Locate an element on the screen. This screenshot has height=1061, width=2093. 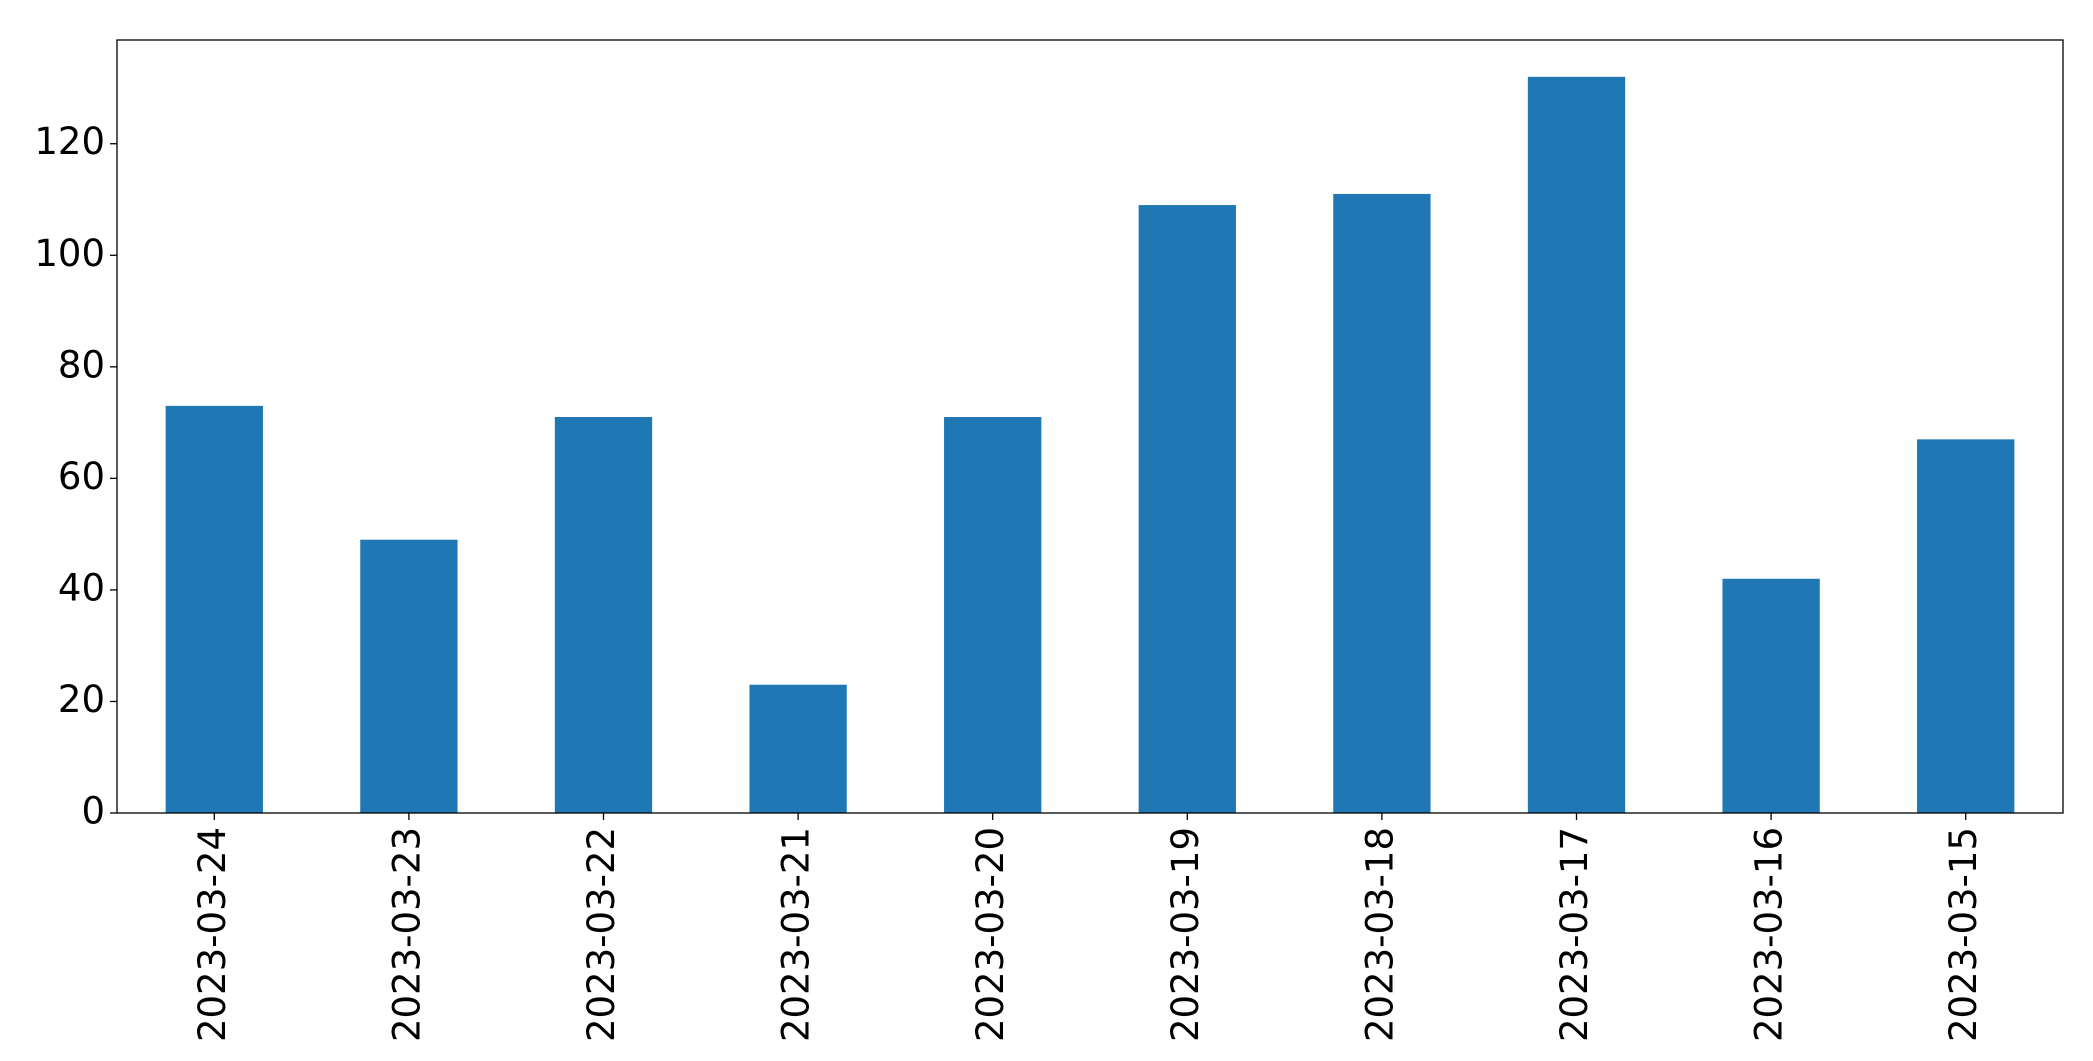
x-tick-label: 2023-03-19 is located at coordinates (1185, 934).